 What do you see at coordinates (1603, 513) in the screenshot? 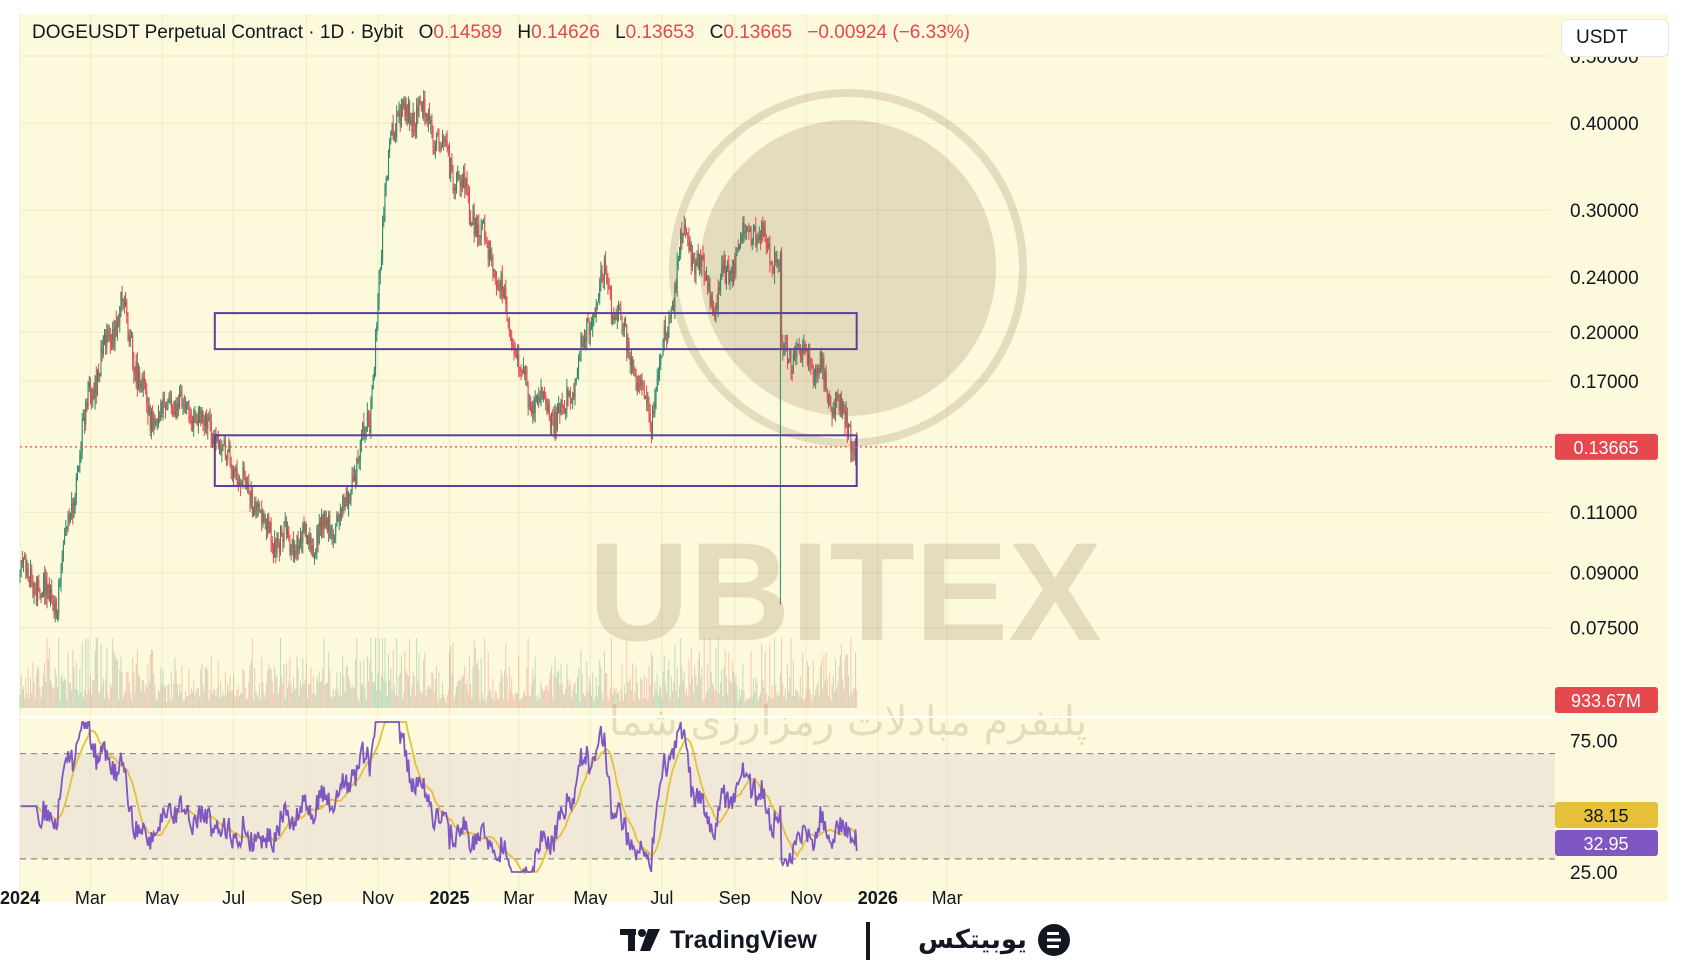
I see `price-tick-label: 0.11000` at bounding box center [1603, 513].